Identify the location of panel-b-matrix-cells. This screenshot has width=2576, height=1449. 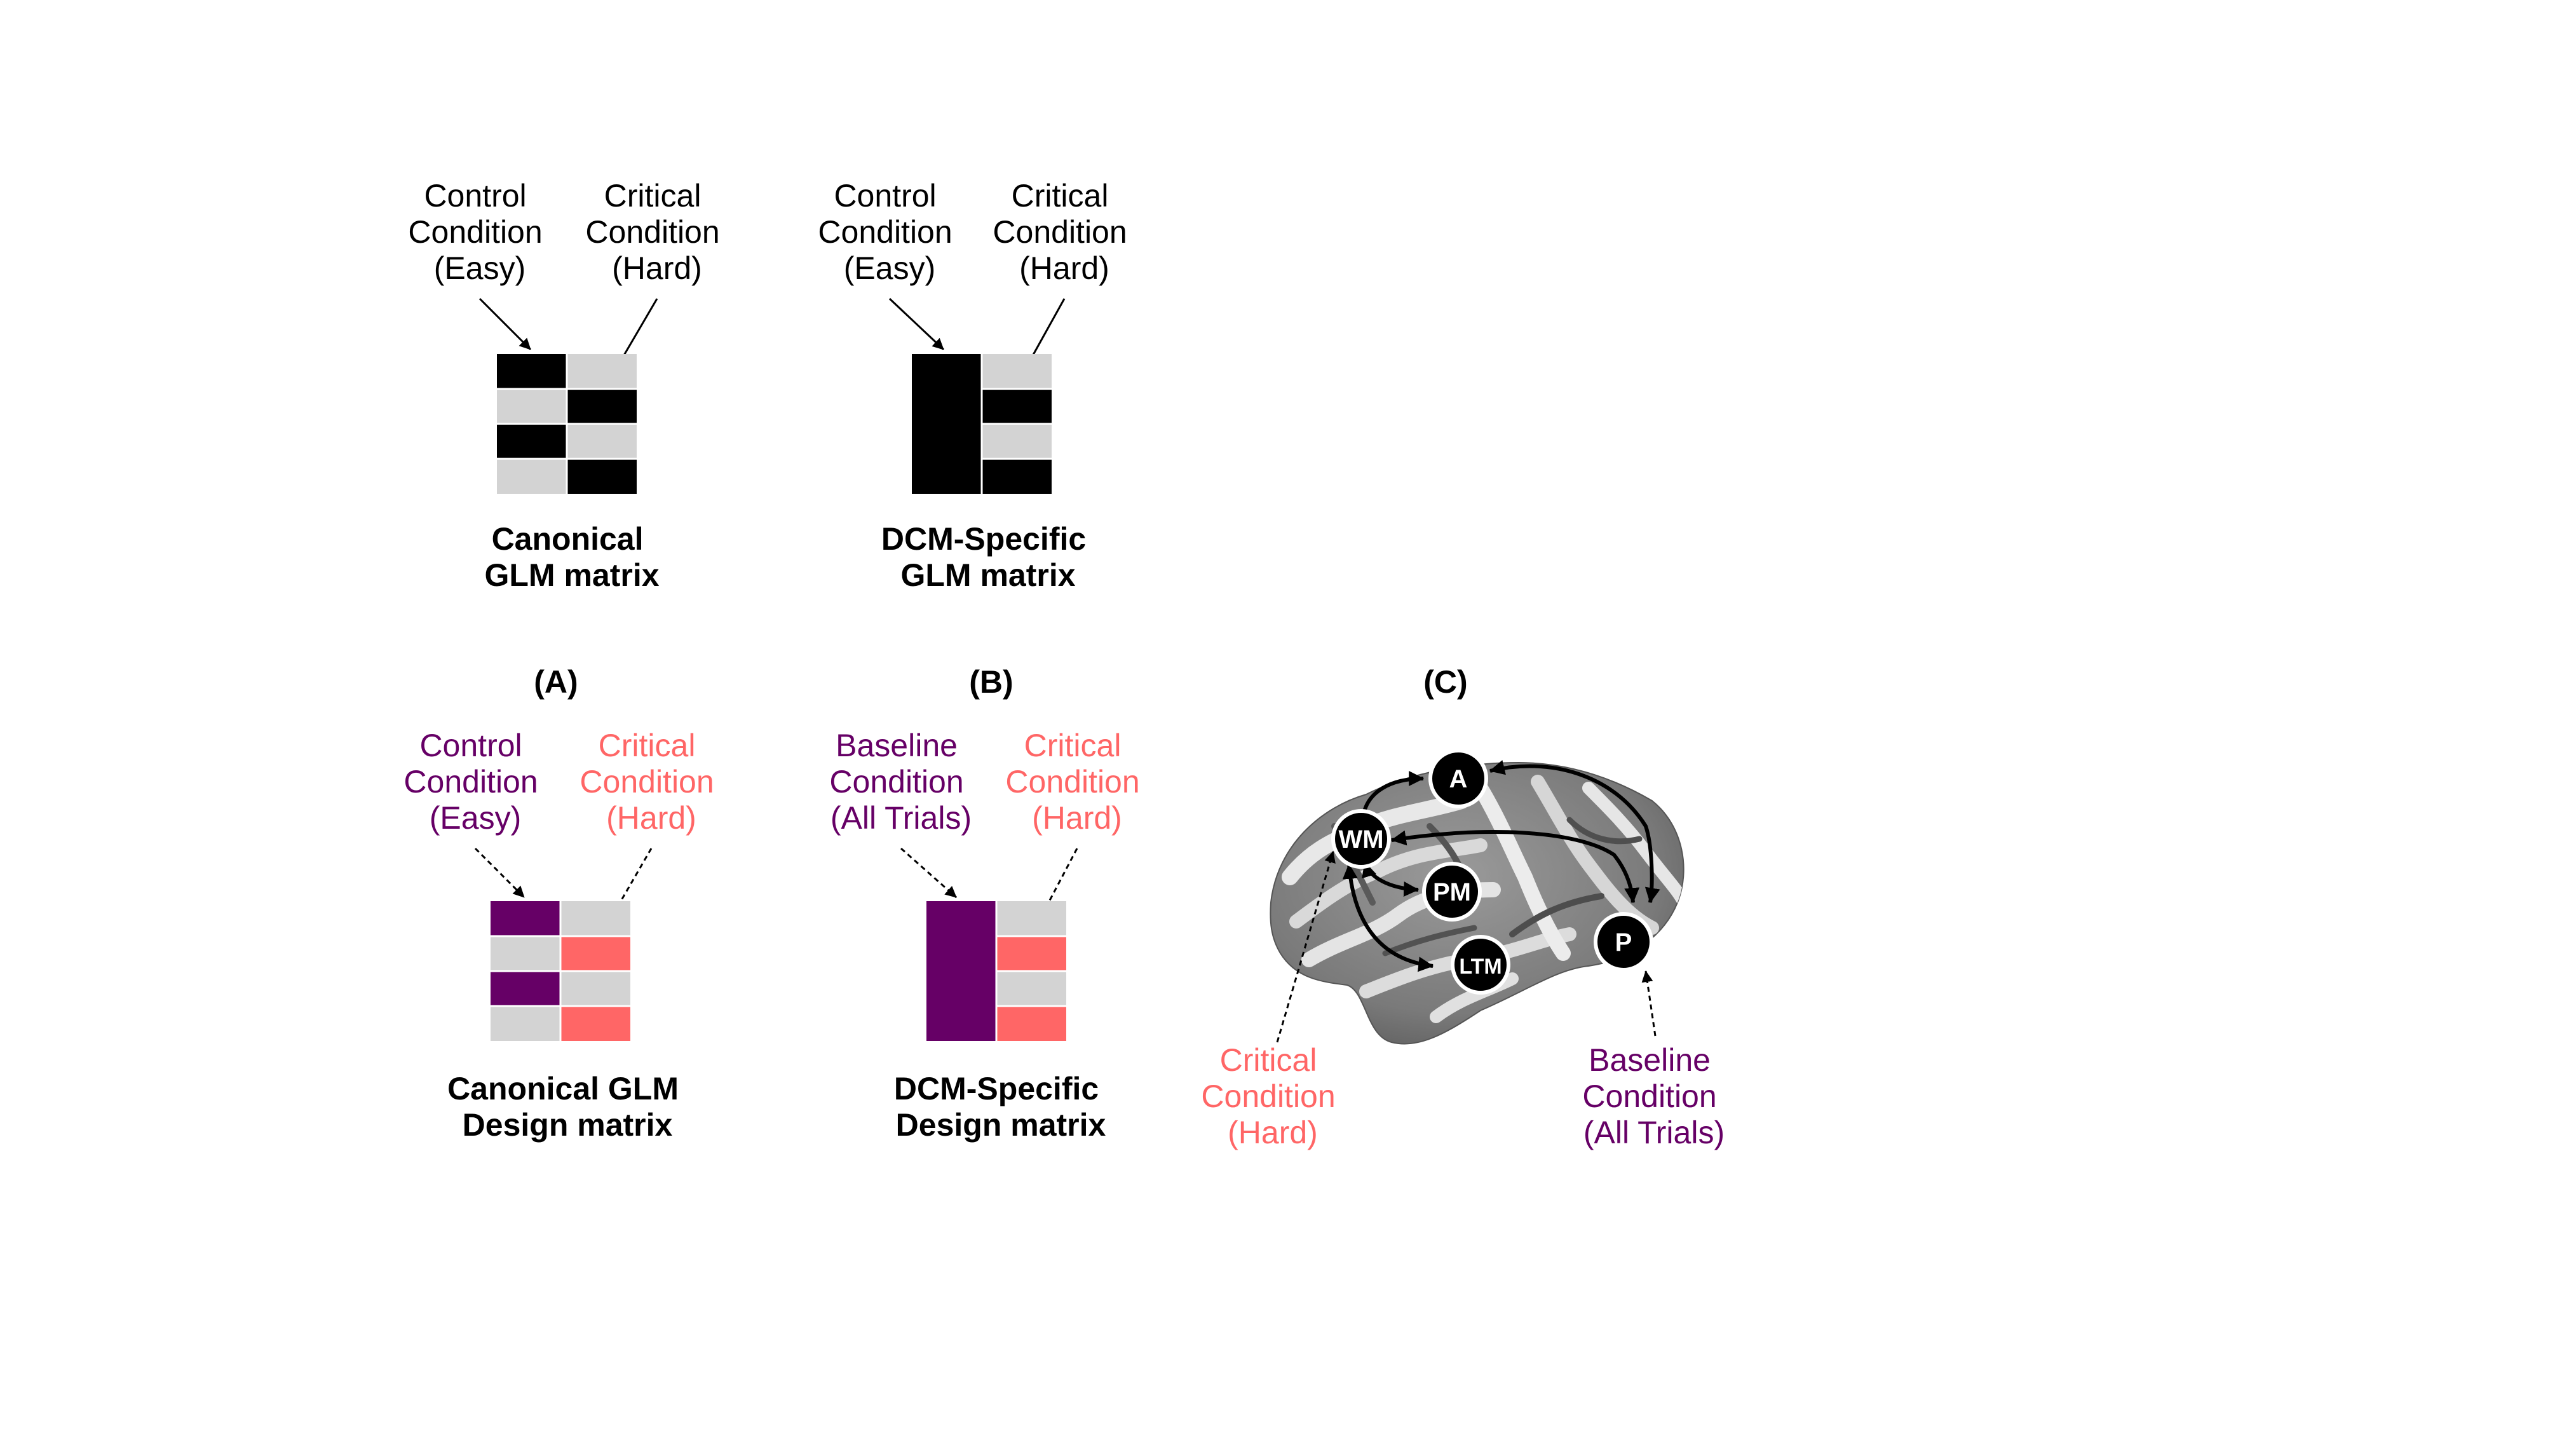
(996, 971).